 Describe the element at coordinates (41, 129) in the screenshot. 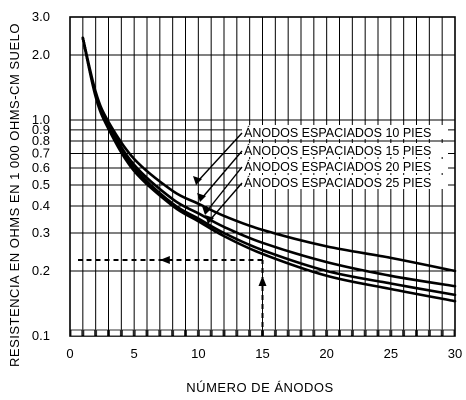

I see `y-tick-label: 0.9` at that location.